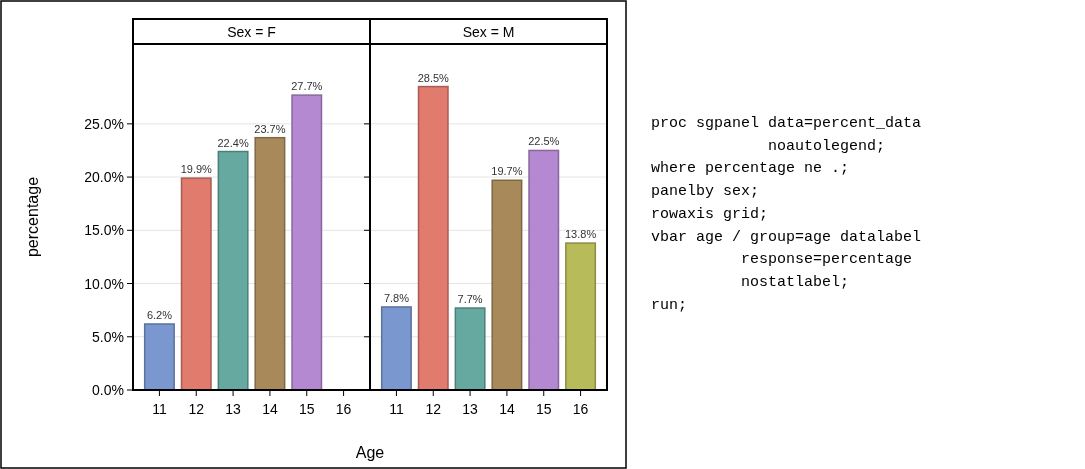 This screenshot has width=1085, height=469. Describe the element at coordinates (488, 31) in the screenshot. I see `chart-title: Sex = M` at that location.